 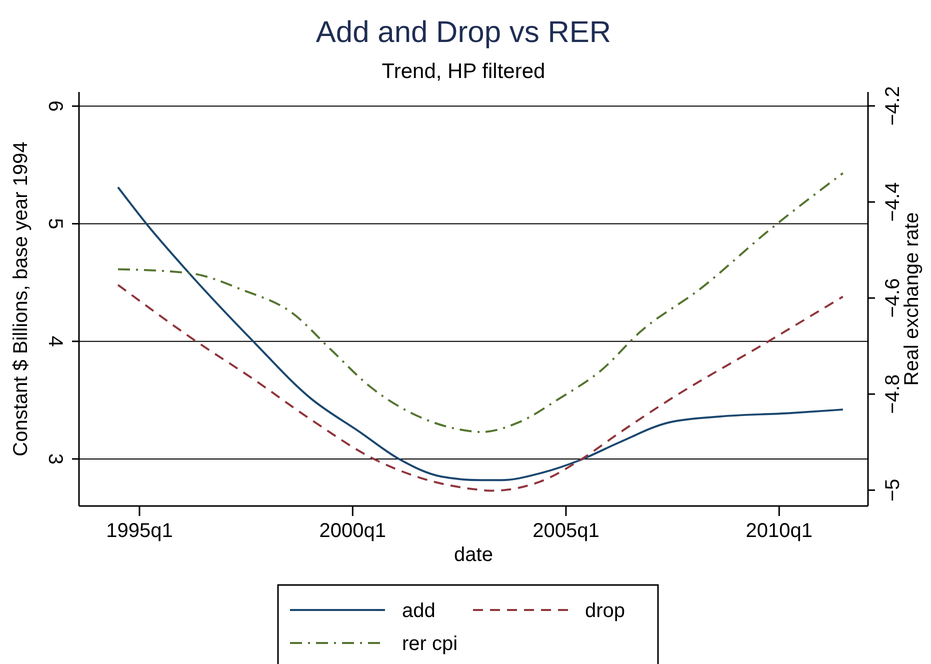 I want to click on legend-label: add, so click(x=419, y=611).